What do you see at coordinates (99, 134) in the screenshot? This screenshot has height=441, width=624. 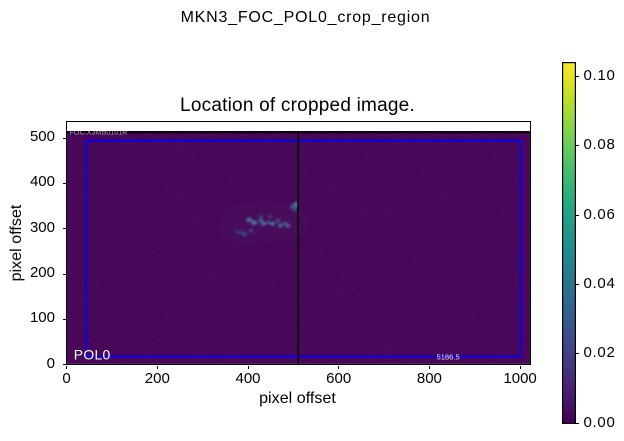 I see `svg-text: FOC.X3MB0101R` at bounding box center [99, 134].